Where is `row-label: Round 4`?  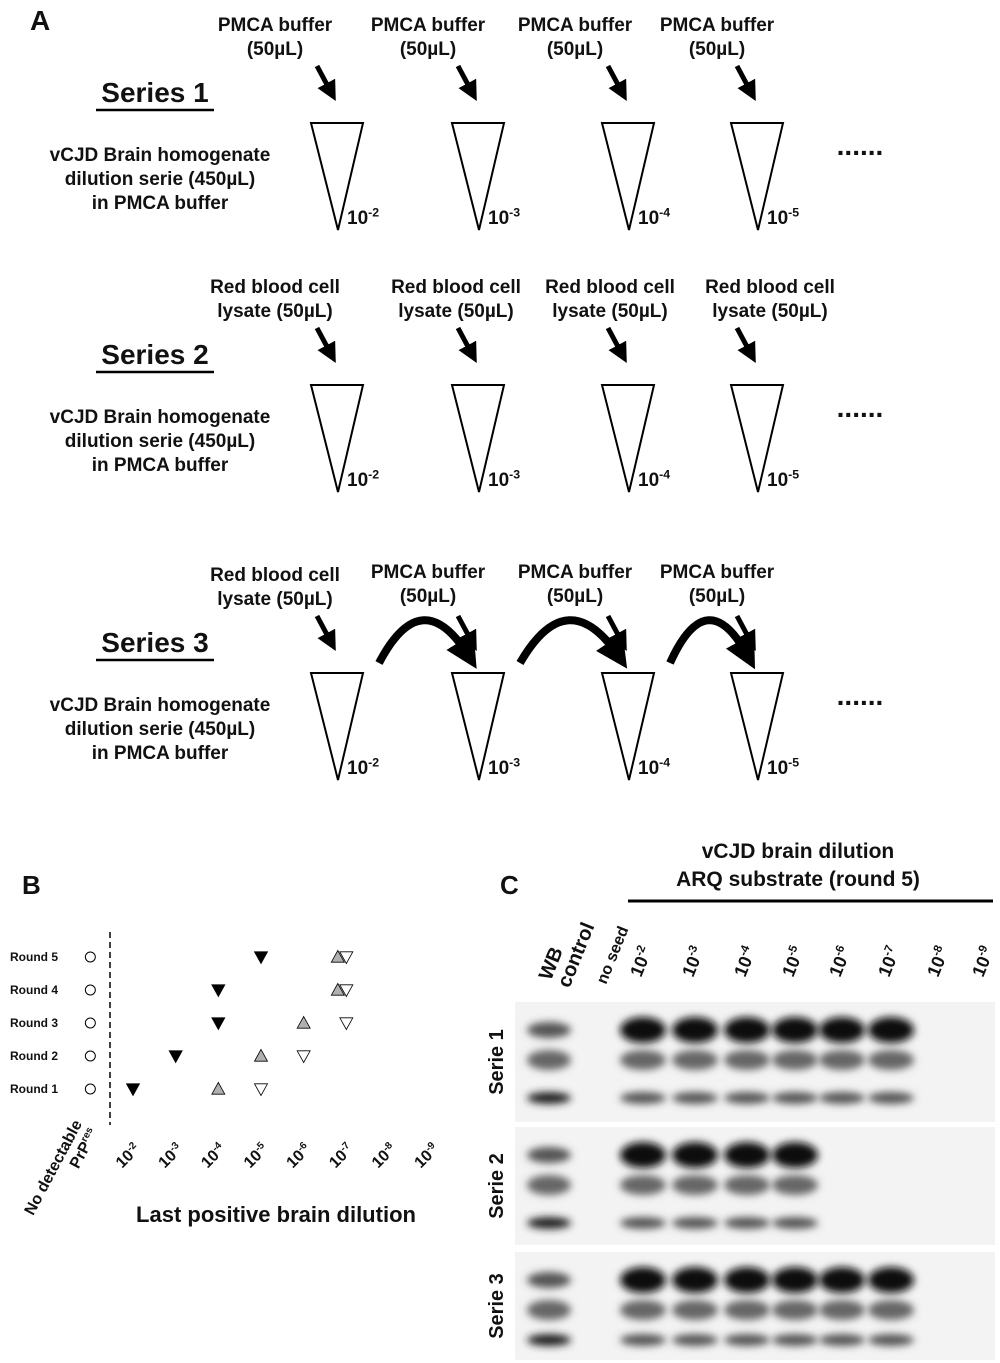
row-label: Round 4 is located at coordinates (34, 990).